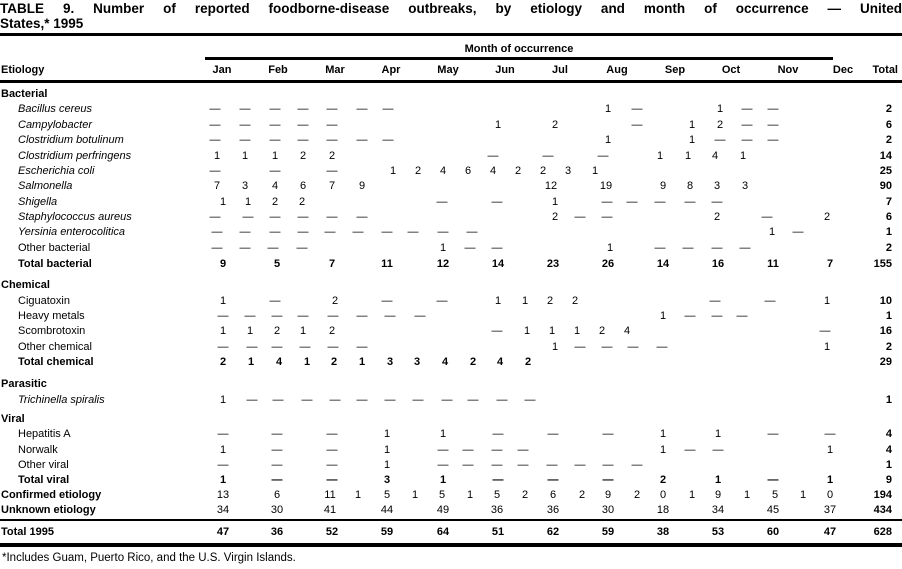  What do you see at coordinates (885, 171) in the screenshot?
I see `row-total: 25` at bounding box center [885, 171].